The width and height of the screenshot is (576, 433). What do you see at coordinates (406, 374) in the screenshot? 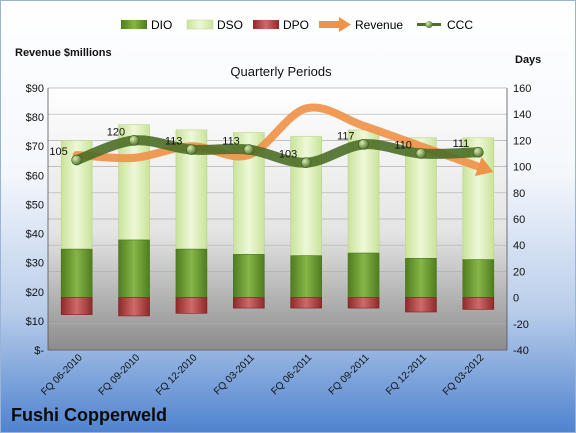
I see `x-tick-label: FQ 12-2011` at bounding box center [406, 374].